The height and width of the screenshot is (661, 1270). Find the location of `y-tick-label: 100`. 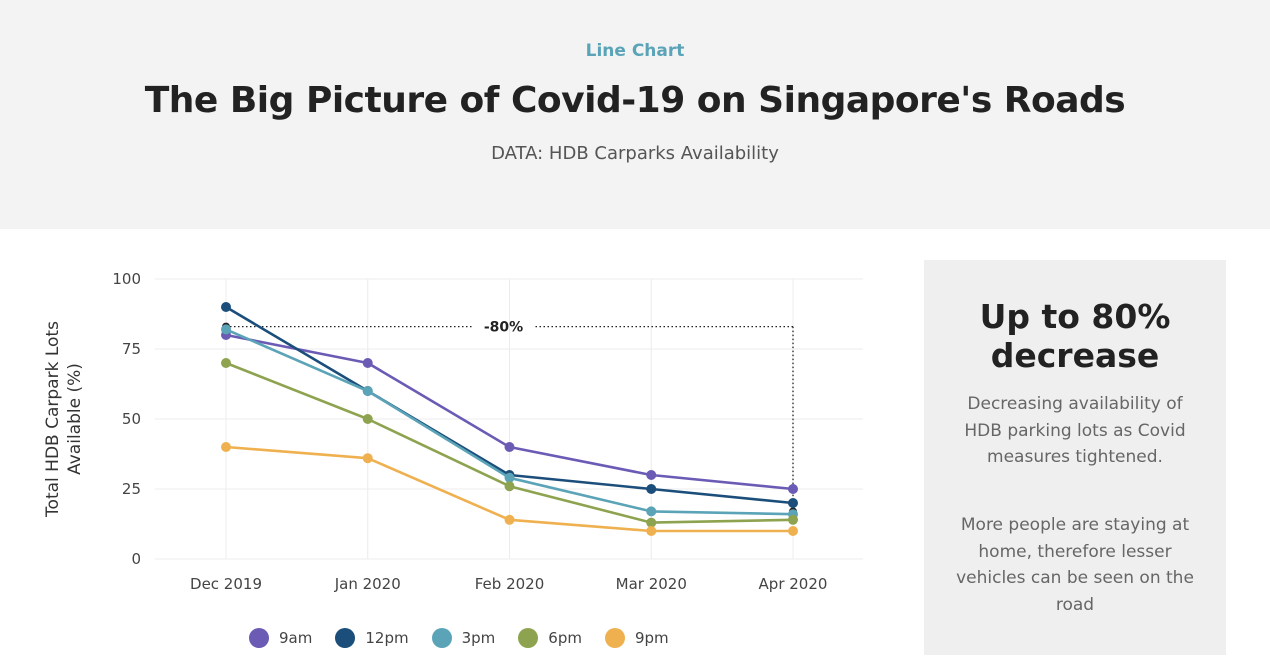

y-tick-label: 100 is located at coordinates (126, 279).